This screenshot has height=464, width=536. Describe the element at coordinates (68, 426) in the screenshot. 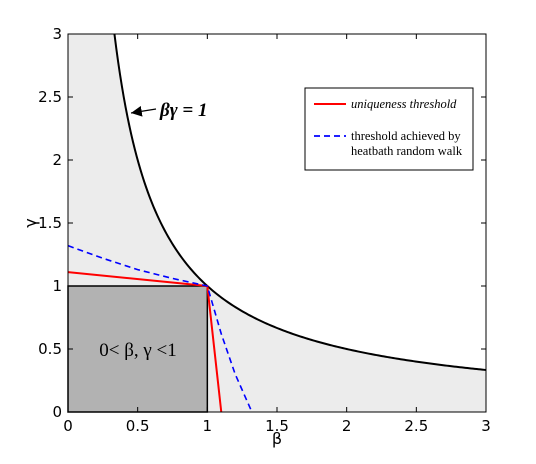

I see `x-tick-label: 0` at that location.